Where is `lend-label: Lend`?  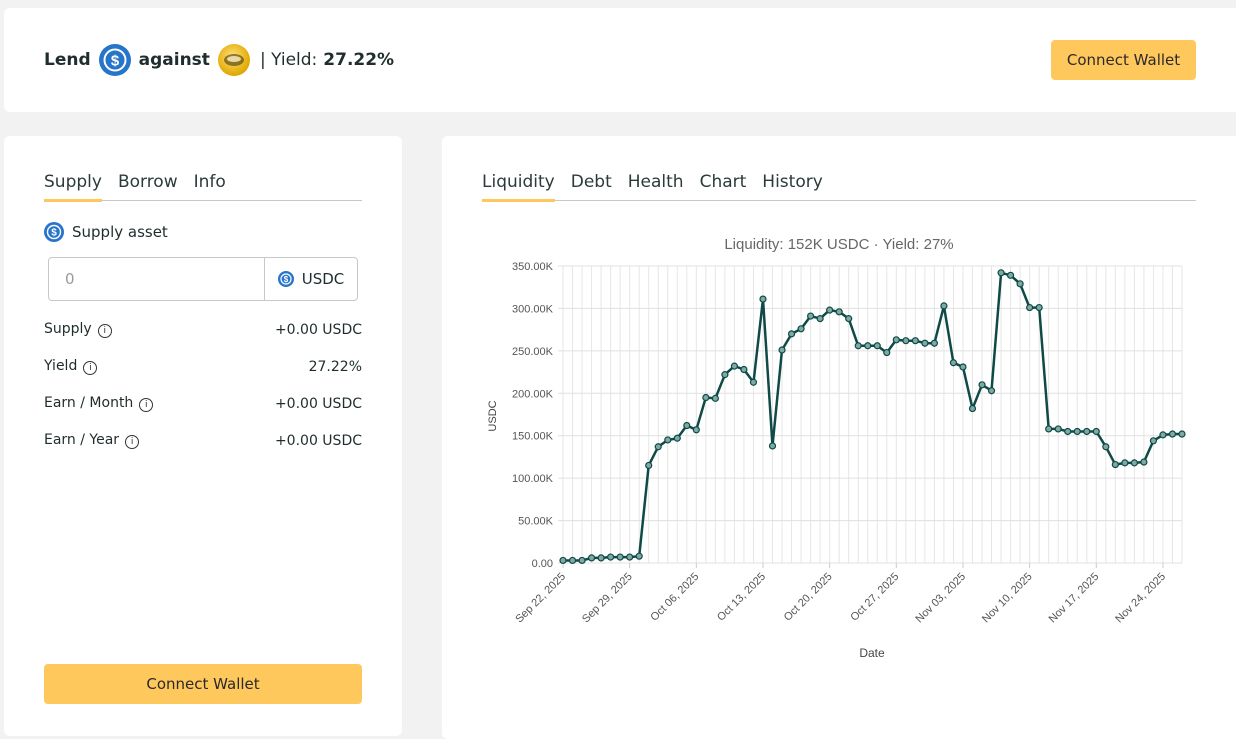
lend-label: Lend is located at coordinates (67, 60).